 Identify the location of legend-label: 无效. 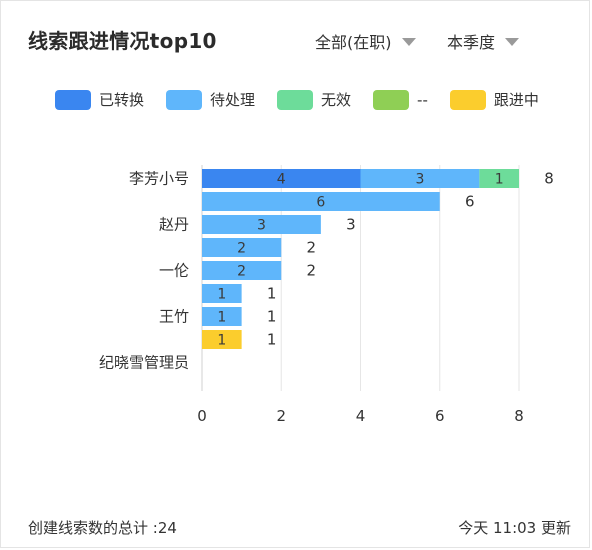
(336, 100).